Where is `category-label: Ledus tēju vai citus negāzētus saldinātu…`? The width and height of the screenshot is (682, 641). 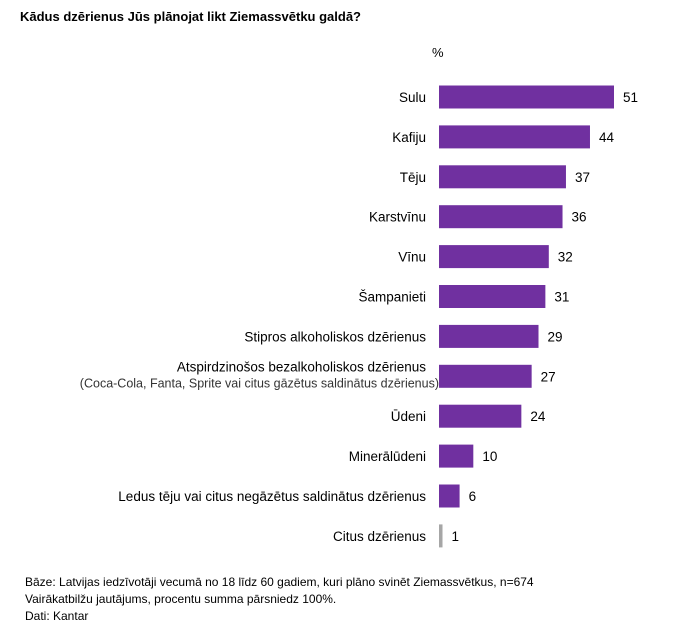
category-label: Ledus tēju vai citus negāzētus saldinātu… is located at coordinates (272, 496).